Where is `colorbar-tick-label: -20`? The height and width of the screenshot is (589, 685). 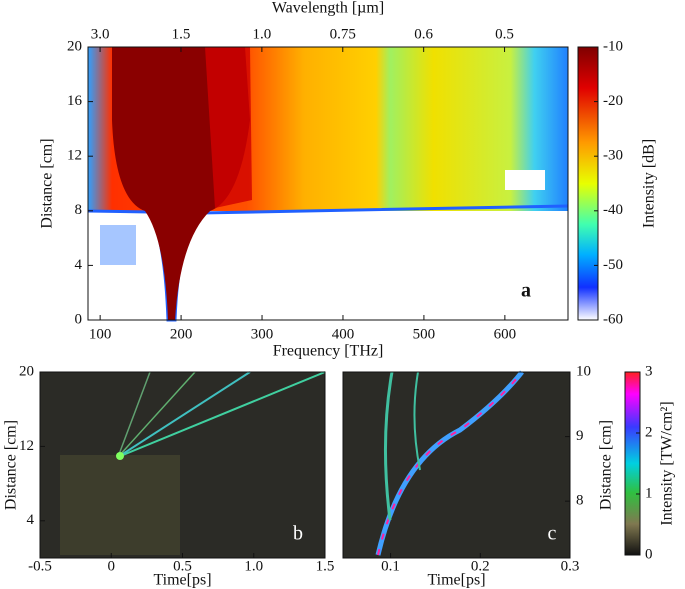 colorbar-tick-label: -20 is located at coordinates (613, 101).